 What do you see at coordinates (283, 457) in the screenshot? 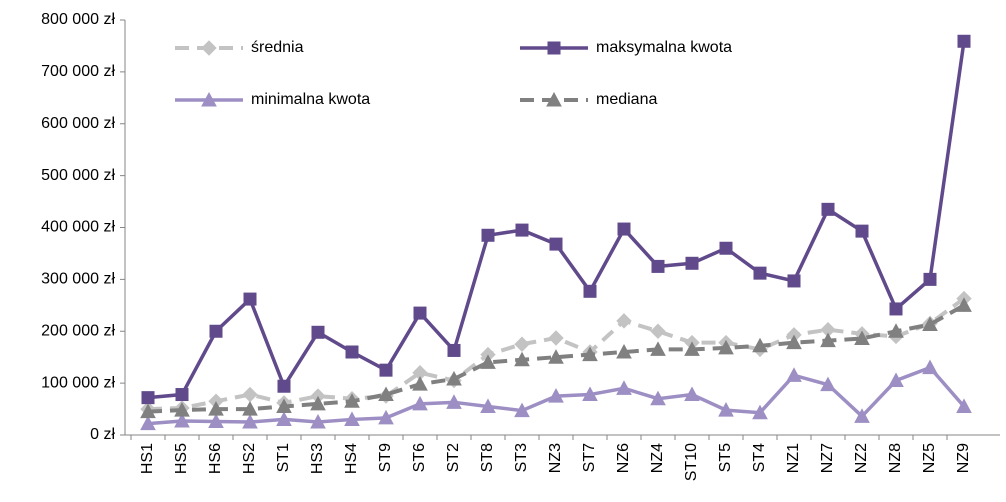
I see `x-tick-label: ST1` at bounding box center [283, 457].